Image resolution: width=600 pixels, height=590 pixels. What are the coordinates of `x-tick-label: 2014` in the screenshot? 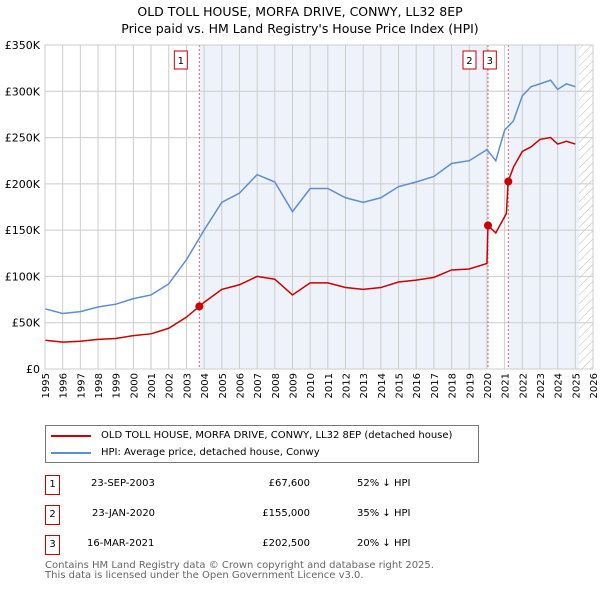 It's located at (382, 385).